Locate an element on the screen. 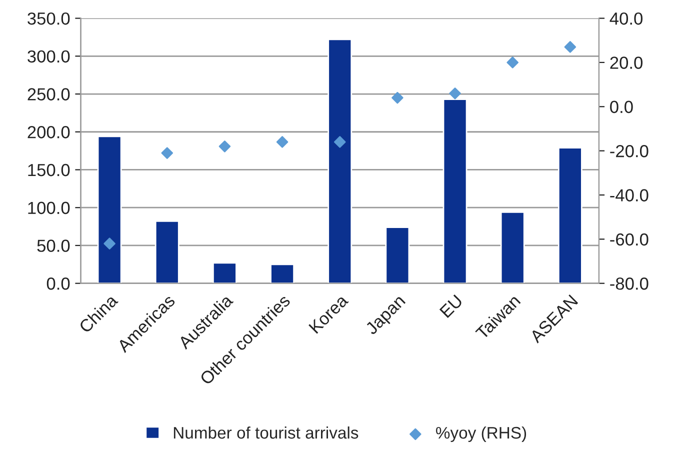 Image resolution: width=673 pixels, height=457 pixels. y2-tick-label: 20.0 is located at coordinates (626, 62).